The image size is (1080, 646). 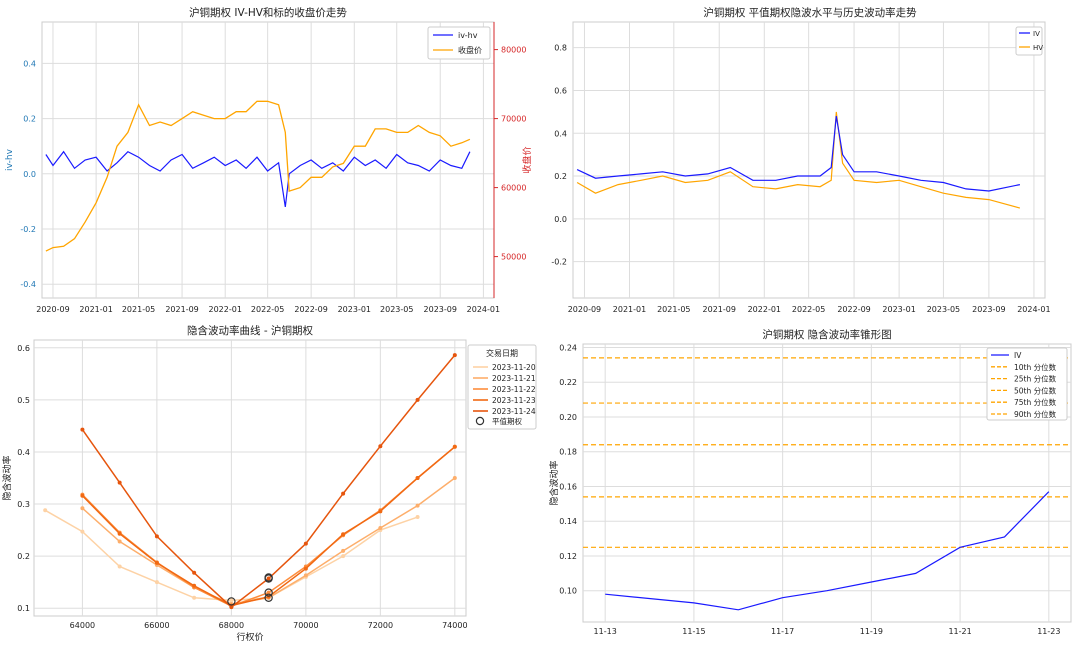 What do you see at coordinates (568, 417) in the screenshot?
I see `y-tick-label: 0.20` at bounding box center [568, 417].